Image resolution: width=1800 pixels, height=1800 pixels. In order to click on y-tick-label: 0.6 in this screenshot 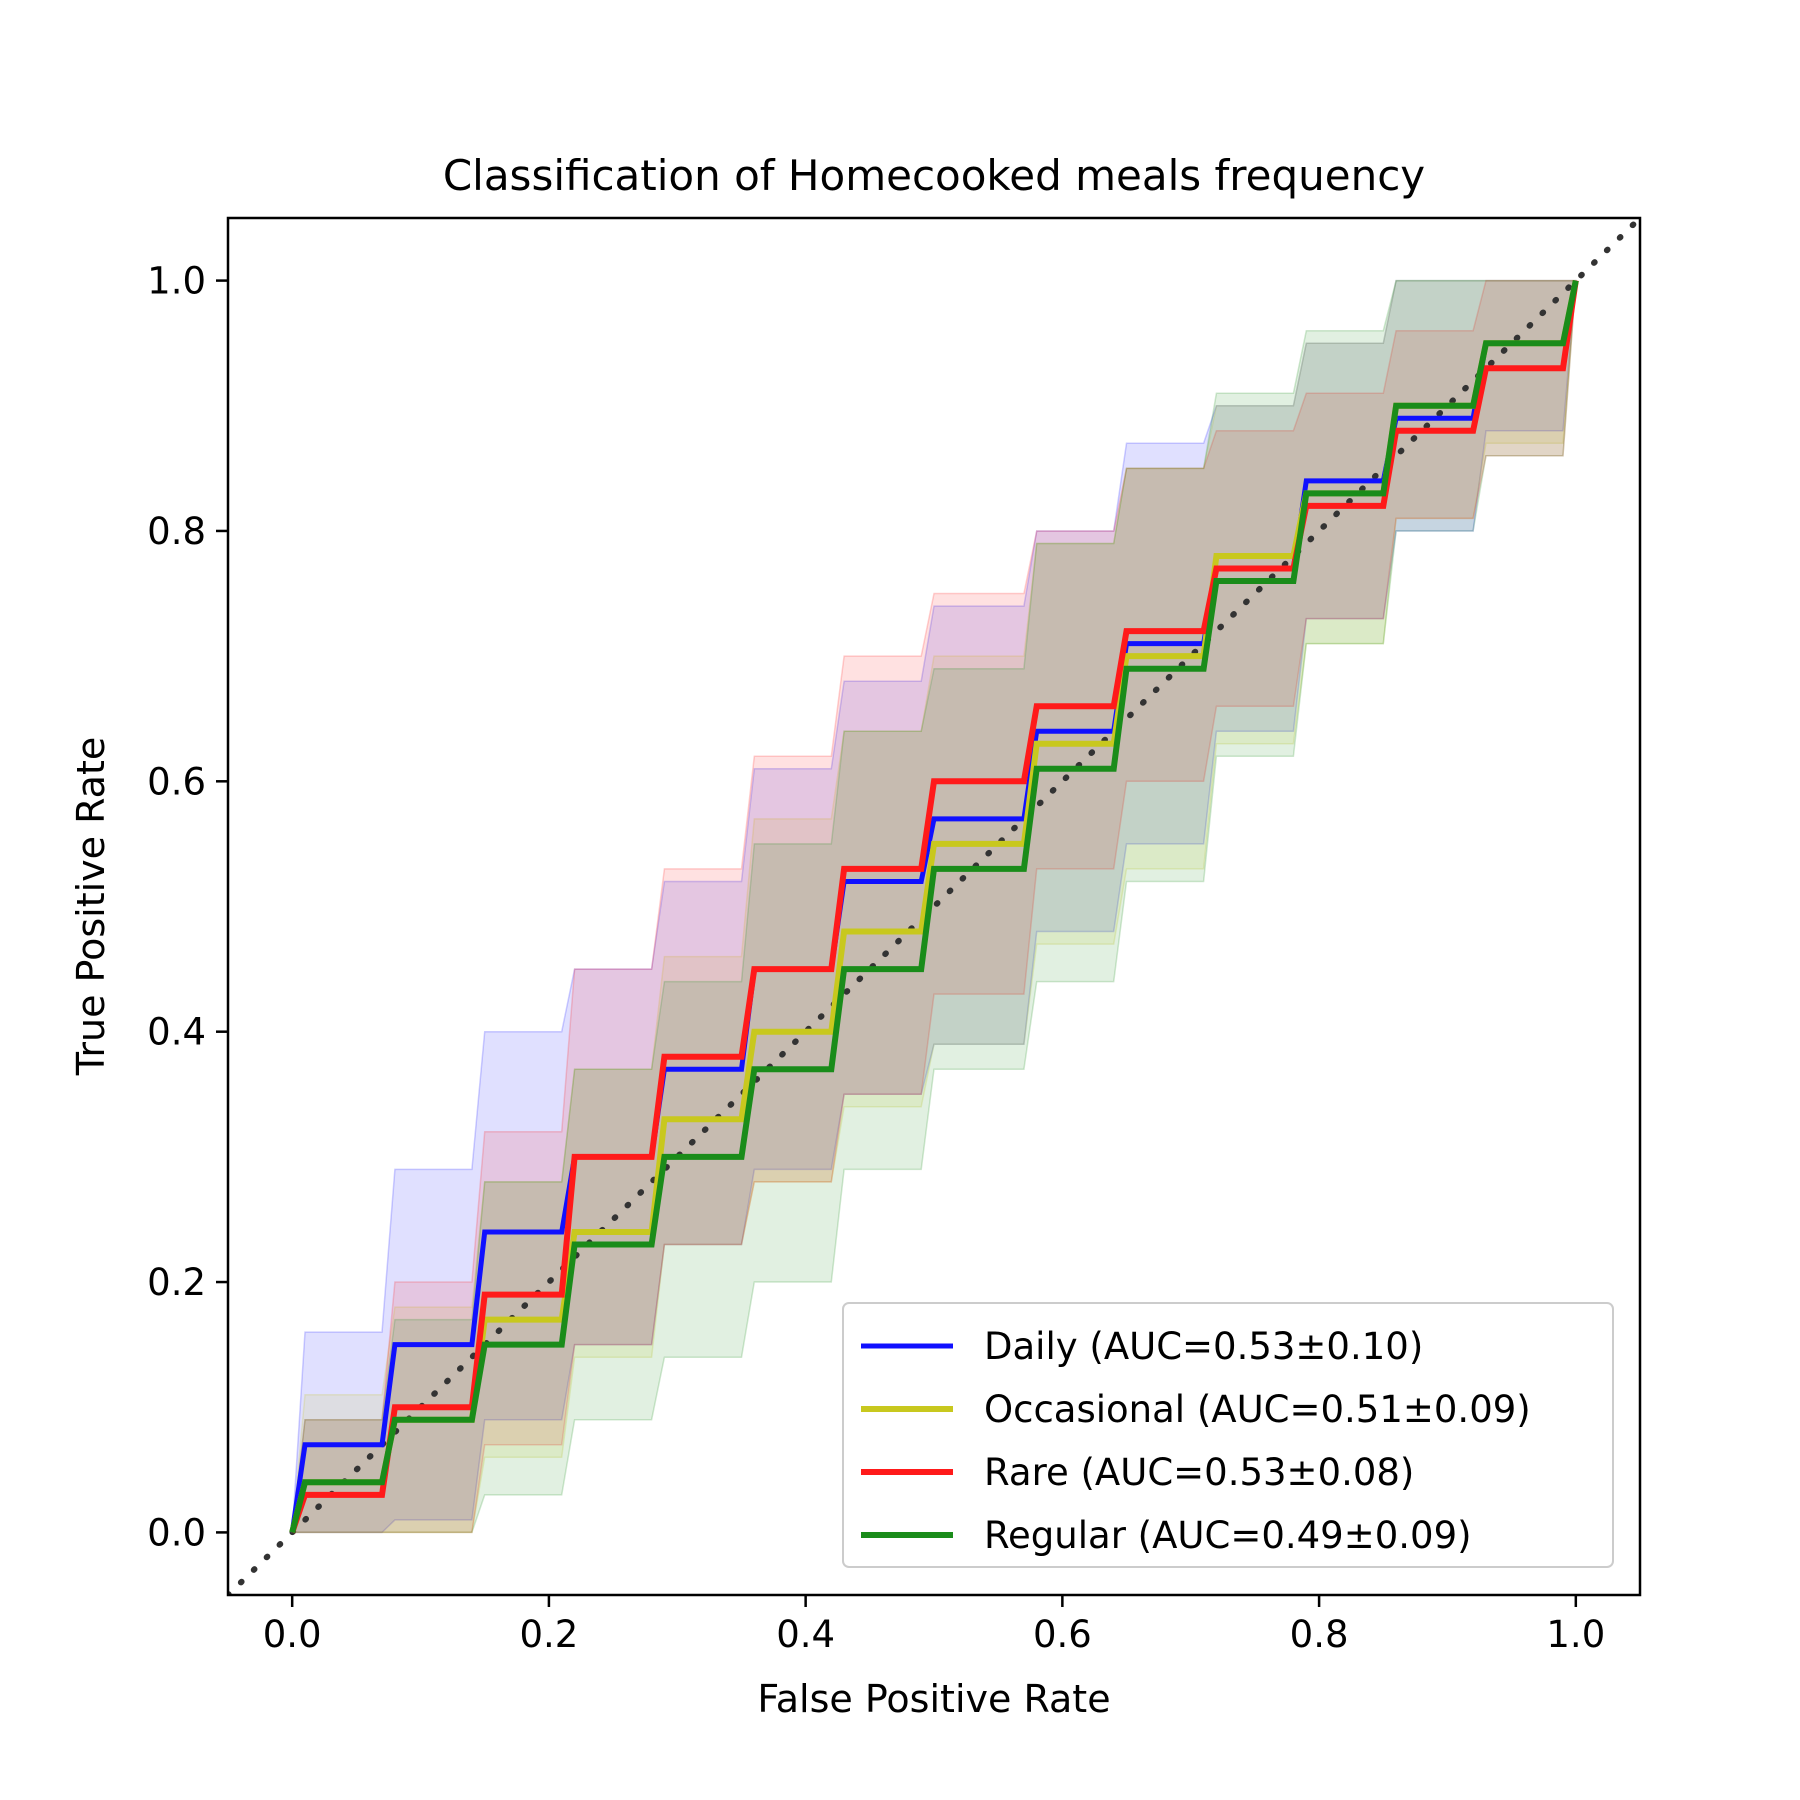, I will do `click(176, 781)`.